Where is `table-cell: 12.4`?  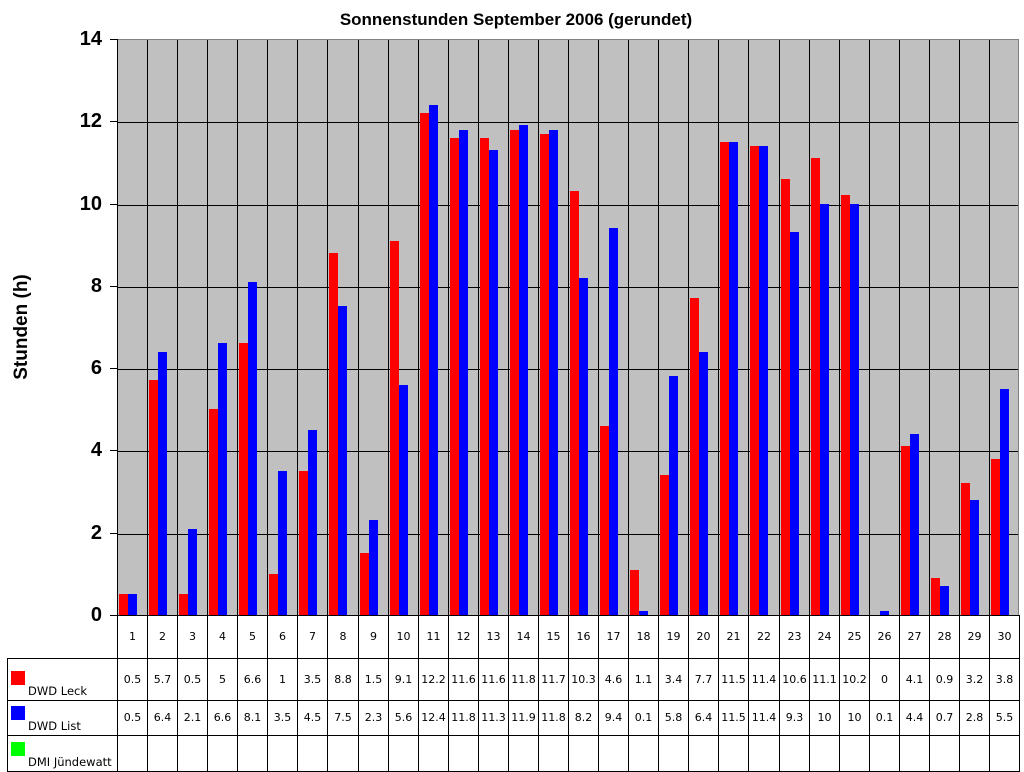
table-cell: 12.4 is located at coordinates (433, 717).